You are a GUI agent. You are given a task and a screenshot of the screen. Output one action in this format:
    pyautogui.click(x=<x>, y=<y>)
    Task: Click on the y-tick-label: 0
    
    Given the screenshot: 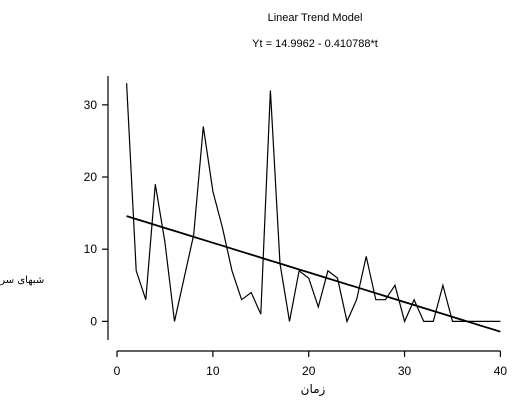 What is the action you would take?
    pyautogui.click(x=93, y=321)
    